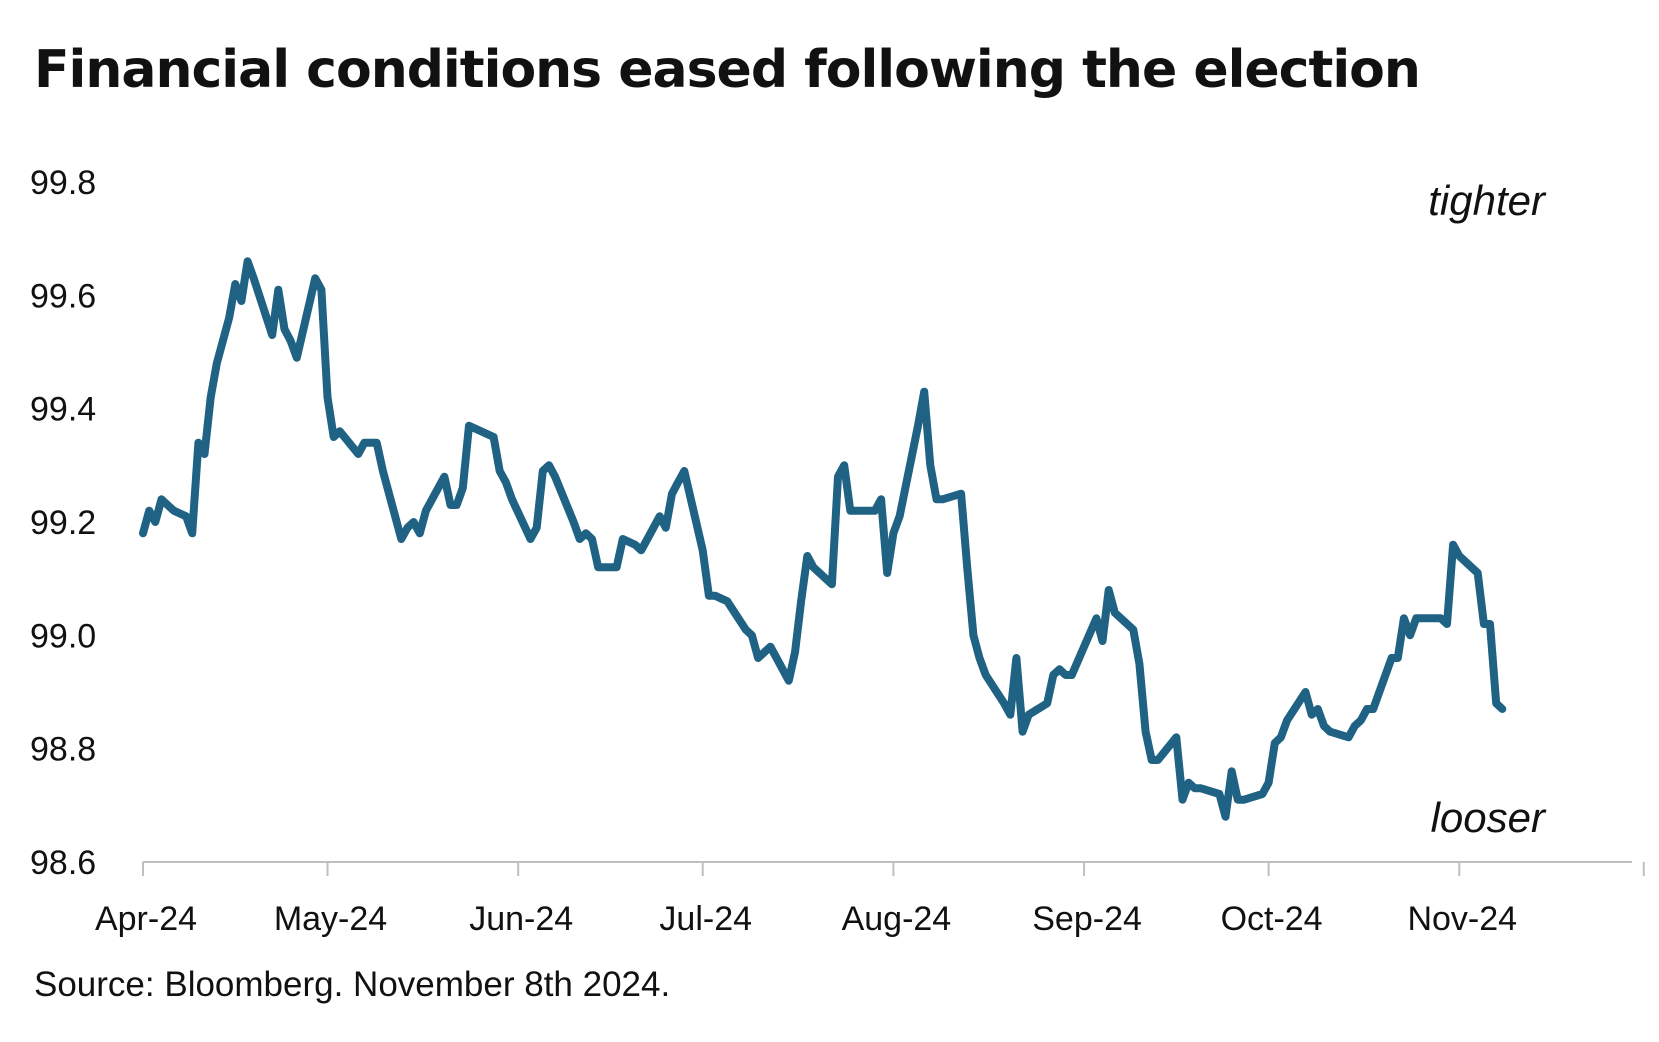 The width and height of the screenshot is (1659, 1042). I want to click on x-tick-label: Apr-24, so click(146, 919).